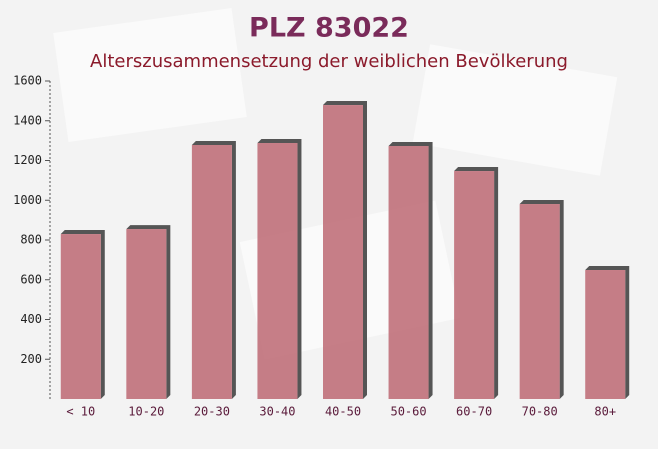 This screenshot has width=658, height=449. What do you see at coordinates (27, 160) in the screenshot?
I see `y-tick-label: 1200` at bounding box center [27, 160].